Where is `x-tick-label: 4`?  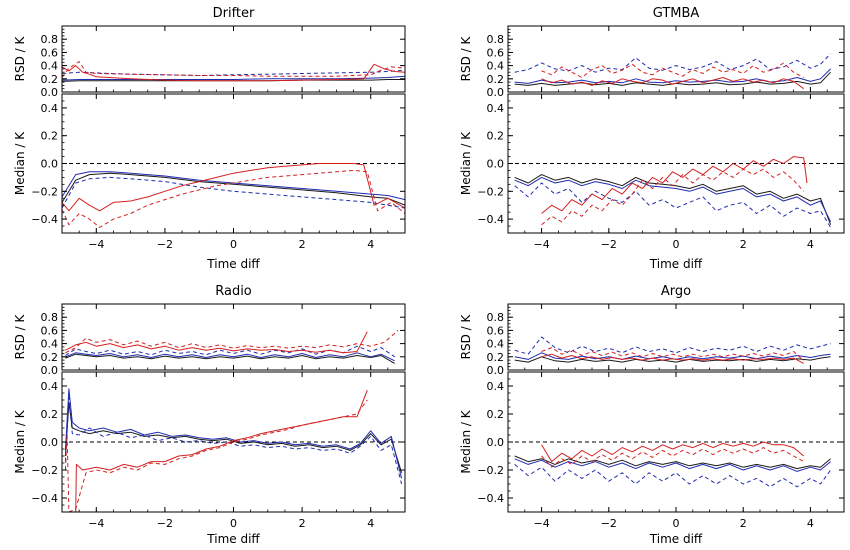 x-tick-label: 4 is located at coordinates (810, 523).